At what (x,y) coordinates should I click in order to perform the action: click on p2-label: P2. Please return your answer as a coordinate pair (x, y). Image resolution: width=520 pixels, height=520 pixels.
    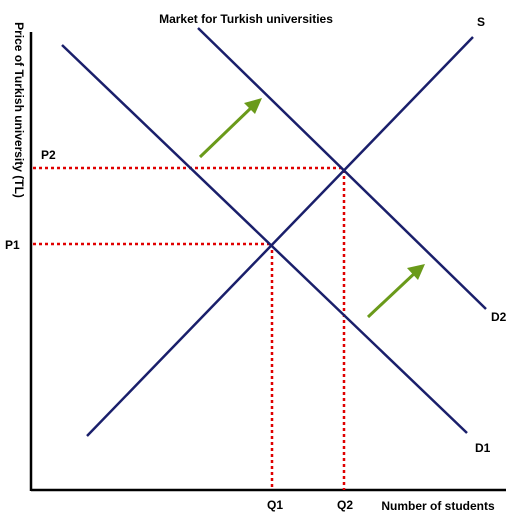
    Looking at the image, I should click on (48, 155).